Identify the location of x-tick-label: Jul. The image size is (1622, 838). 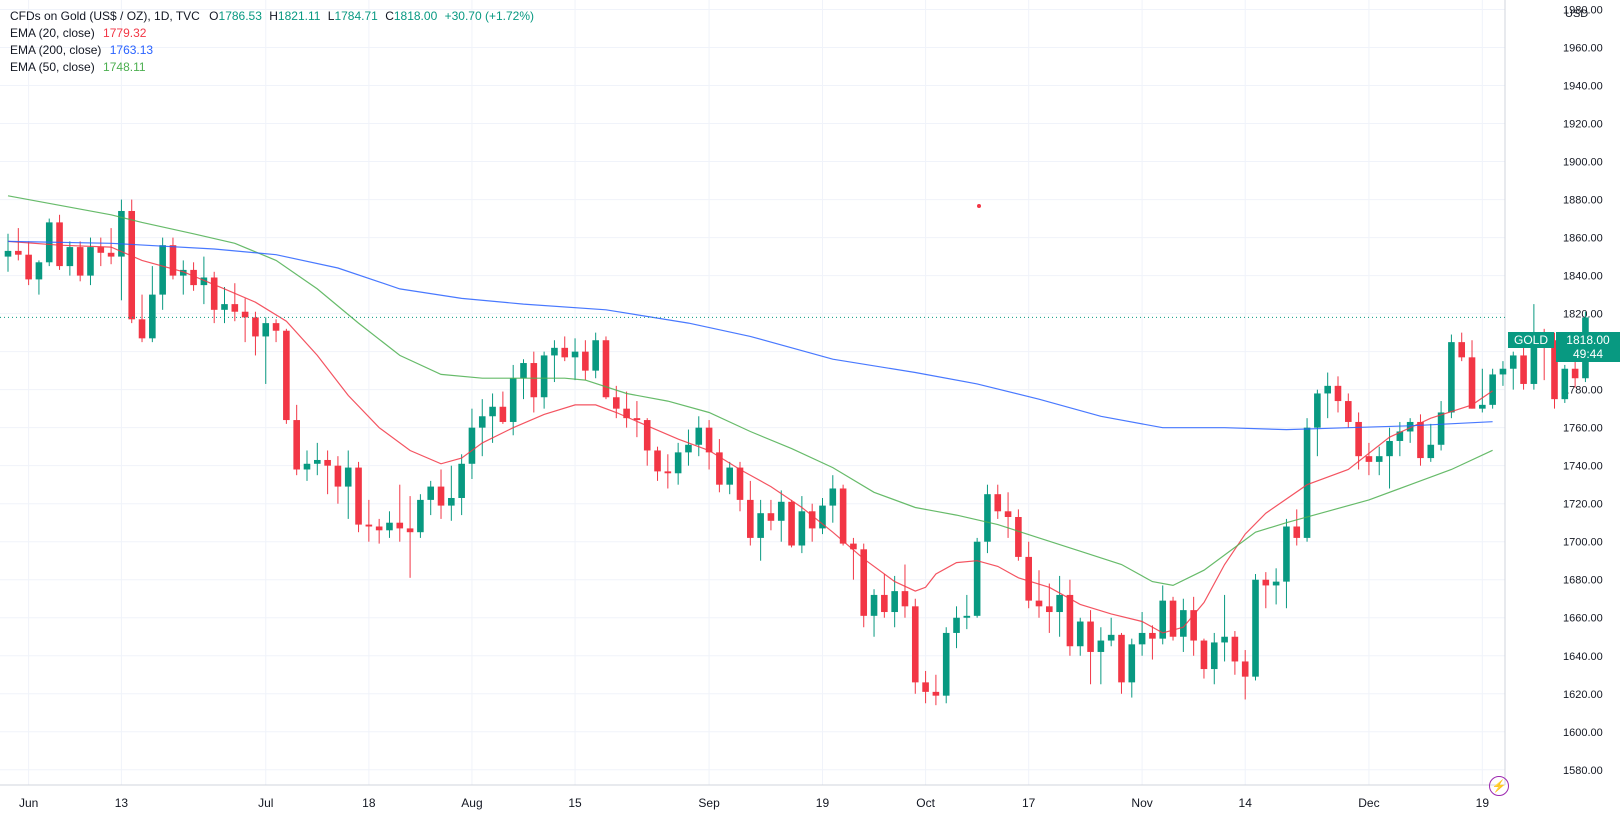
(265, 803).